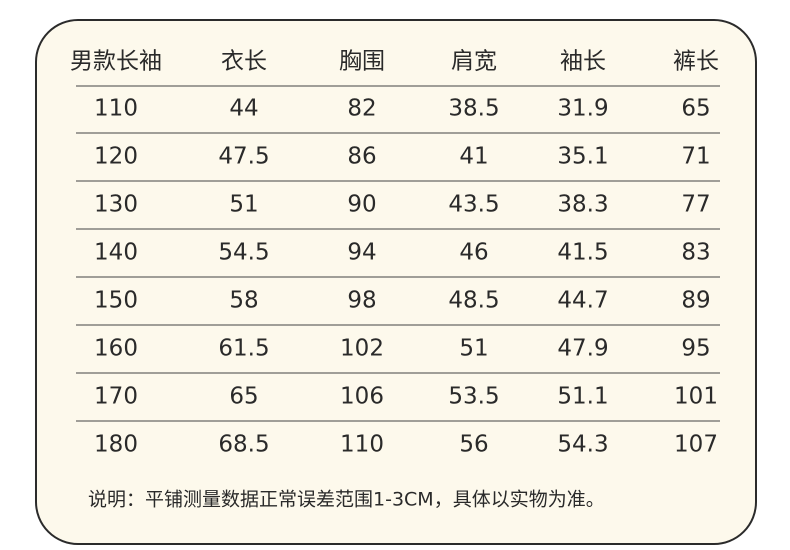  I want to click on header-cell: 衣长, so click(244, 62).